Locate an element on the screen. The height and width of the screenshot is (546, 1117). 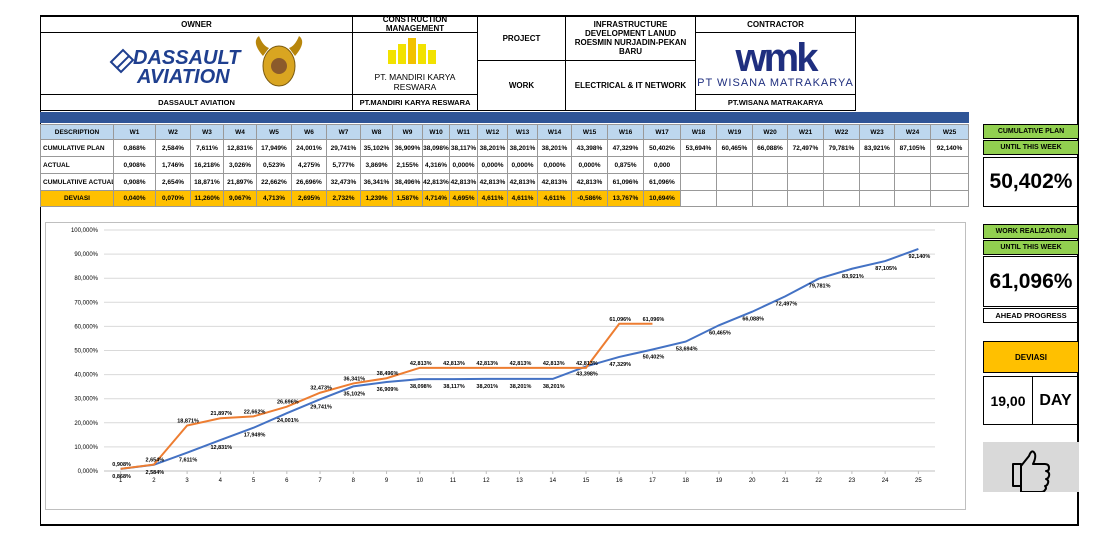
real-value: 61,096% is located at coordinates (1031, 281).